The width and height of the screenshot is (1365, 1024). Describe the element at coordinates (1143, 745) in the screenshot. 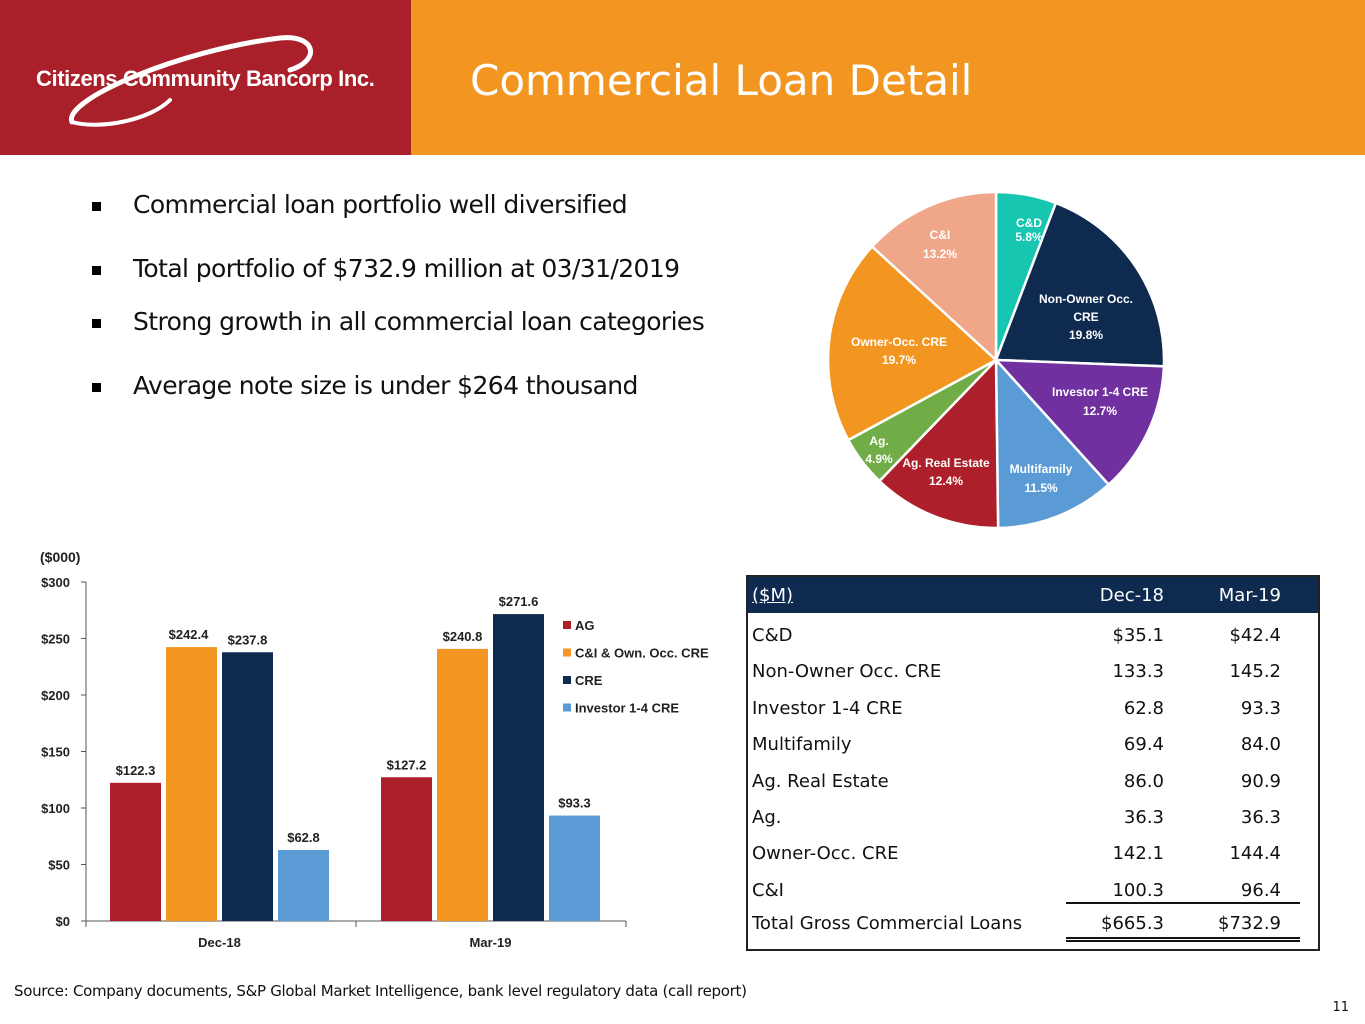

I see `table-cell-dec: 69.4` at that location.